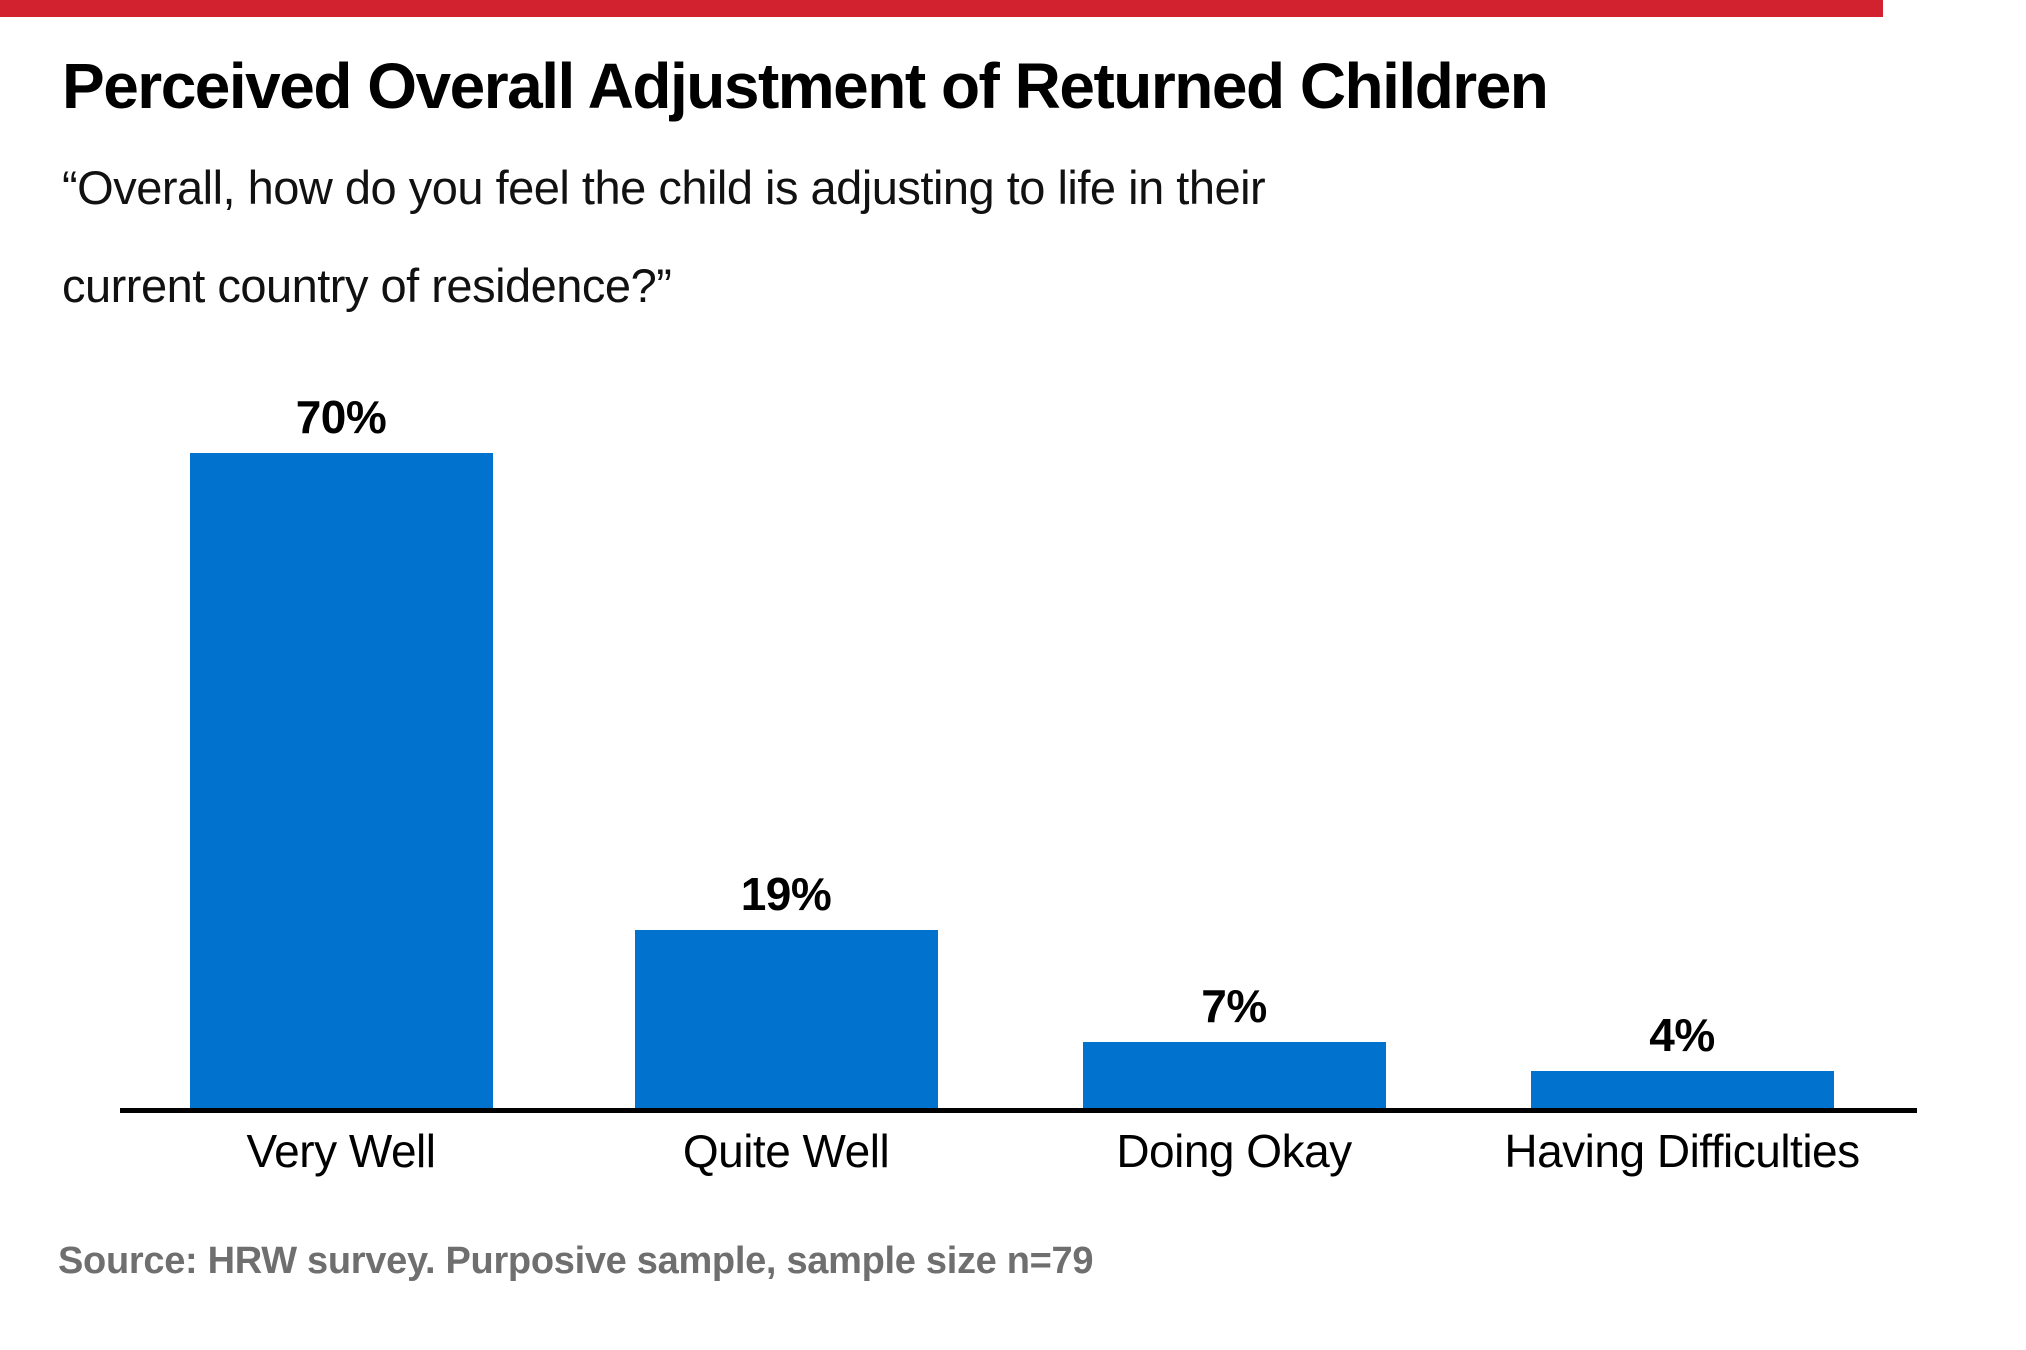  What do you see at coordinates (1234, 1006) in the screenshot?
I see `value-label-doing-okay: 7%` at bounding box center [1234, 1006].